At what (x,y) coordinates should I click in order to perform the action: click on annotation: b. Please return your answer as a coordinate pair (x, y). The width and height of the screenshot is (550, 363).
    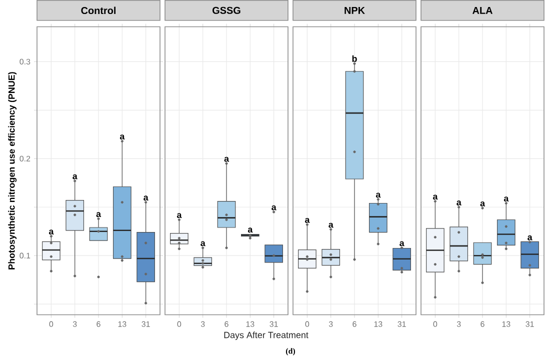
    Looking at the image, I should click on (354, 58).